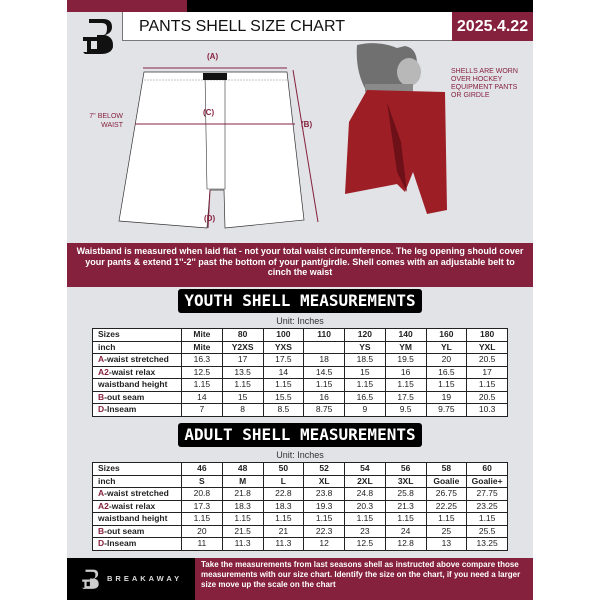 Image resolution: width=600 pixels, height=600 pixels. I want to click on table-row: inch S M L XL 2XL 3XL Goalie Goalie+, so click(300, 481).